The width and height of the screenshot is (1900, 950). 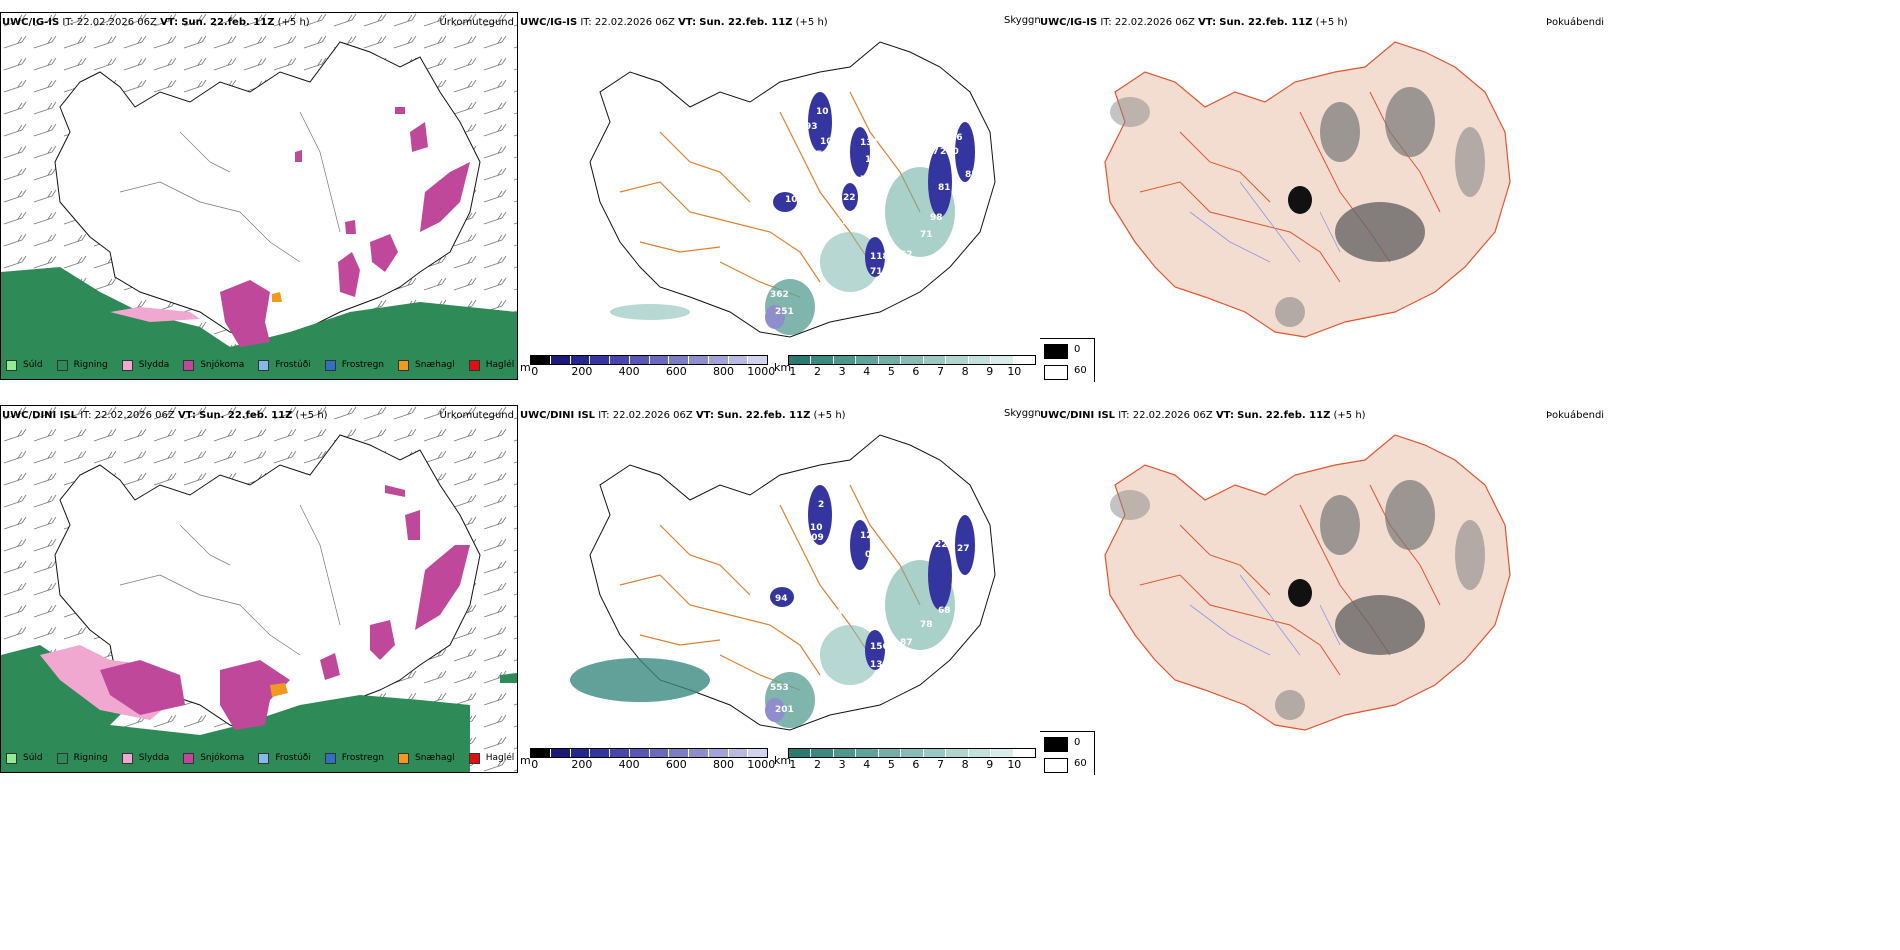 What do you see at coordinates (849, 589) in the screenshot?
I see `svg-text: 111` at bounding box center [849, 589].